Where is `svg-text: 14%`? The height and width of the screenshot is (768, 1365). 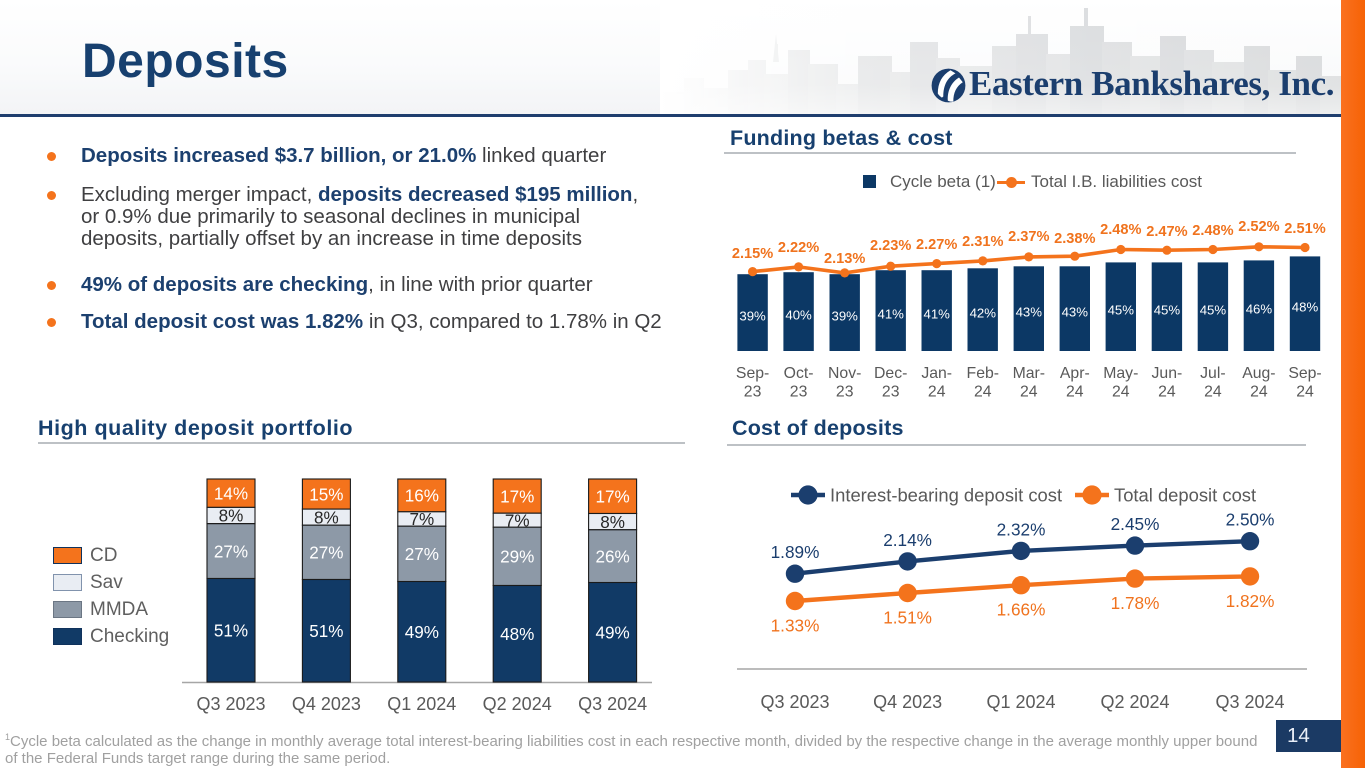 svg-text: 14% is located at coordinates (231, 493).